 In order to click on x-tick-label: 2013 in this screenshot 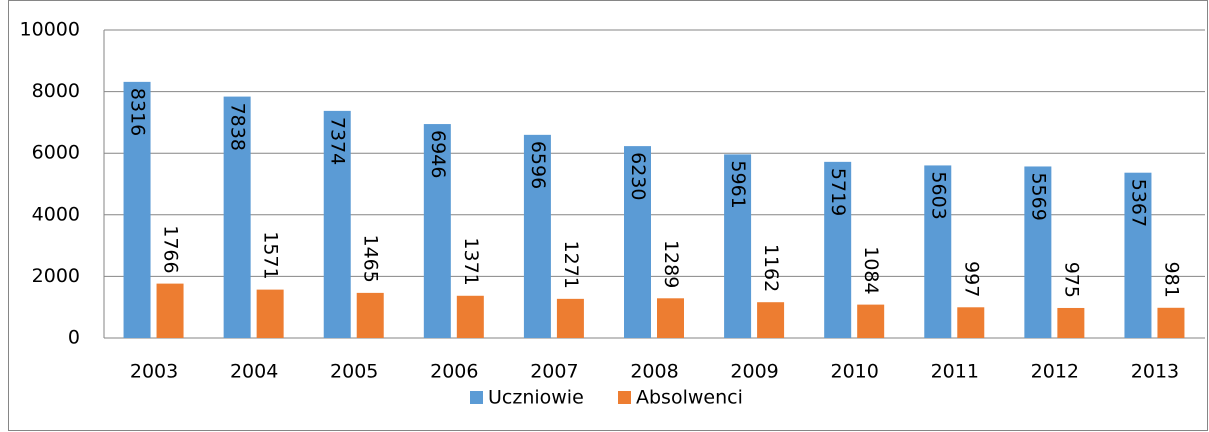, I will do `click(1155, 372)`.